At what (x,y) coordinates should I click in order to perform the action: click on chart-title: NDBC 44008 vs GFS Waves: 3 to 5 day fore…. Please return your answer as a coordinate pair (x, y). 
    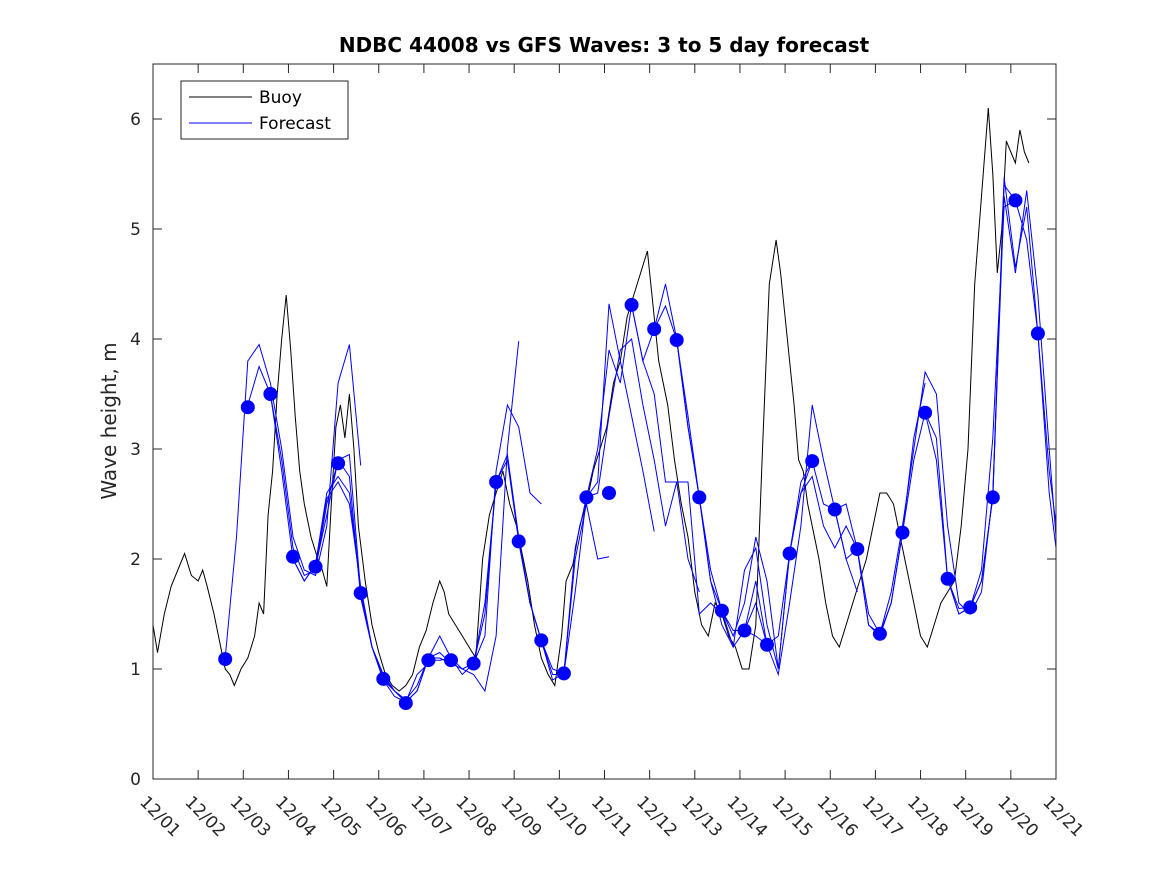
    Looking at the image, I should click on (604, 45).